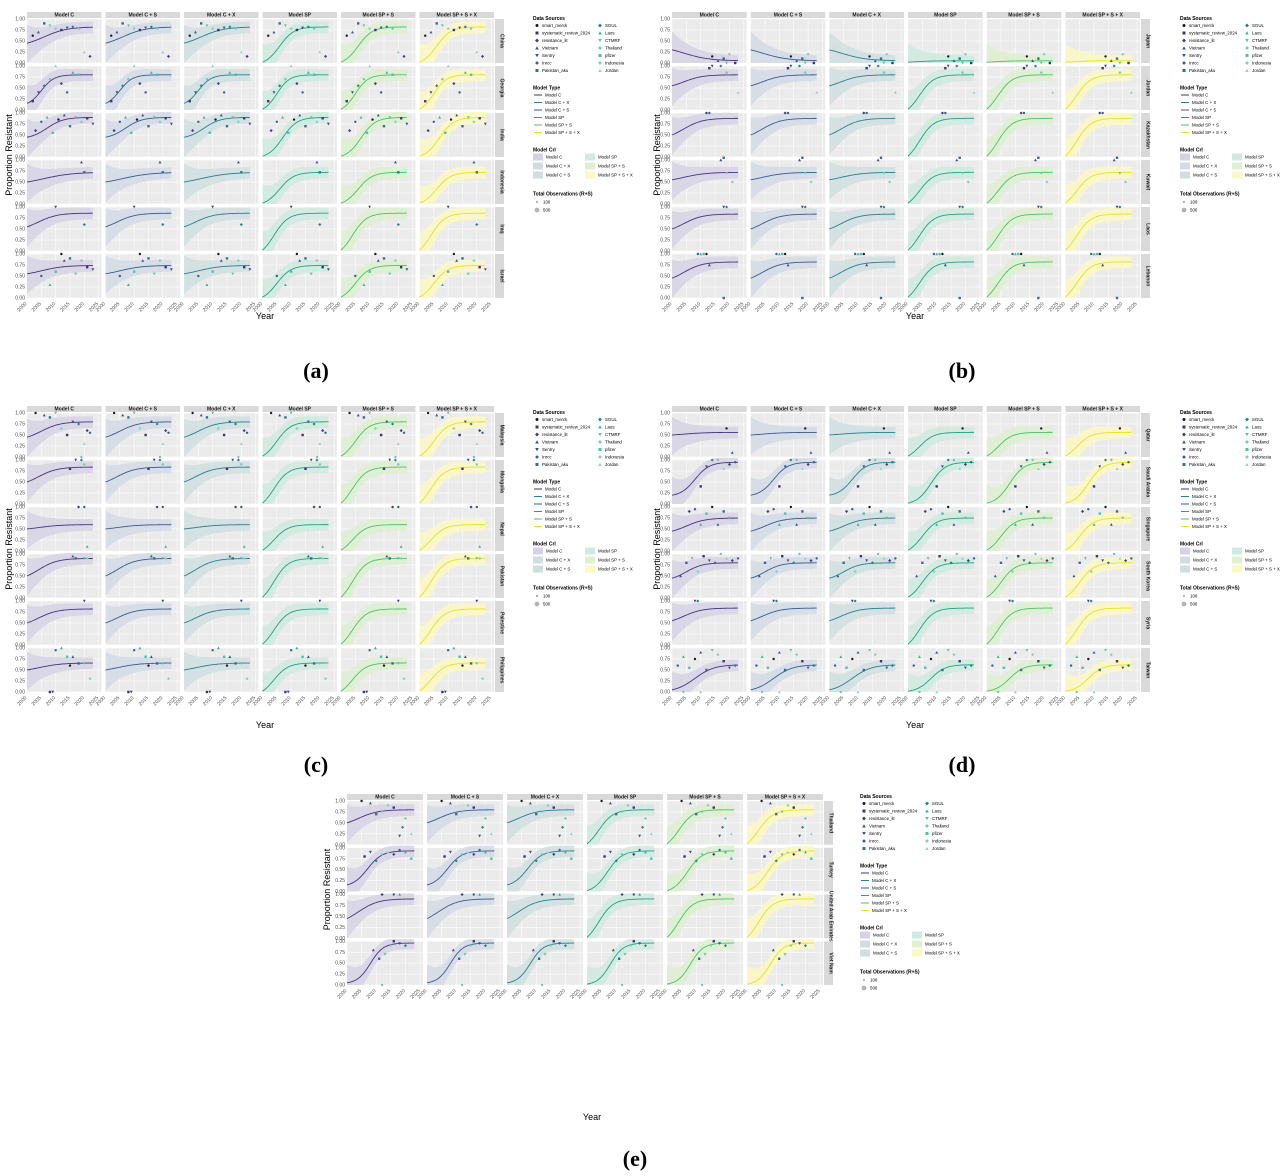 The height and width of the screenshot is (1176, 1280). Describe the element at coordinates (828, 823) in the screenshot. I see `row-strip` at that location.